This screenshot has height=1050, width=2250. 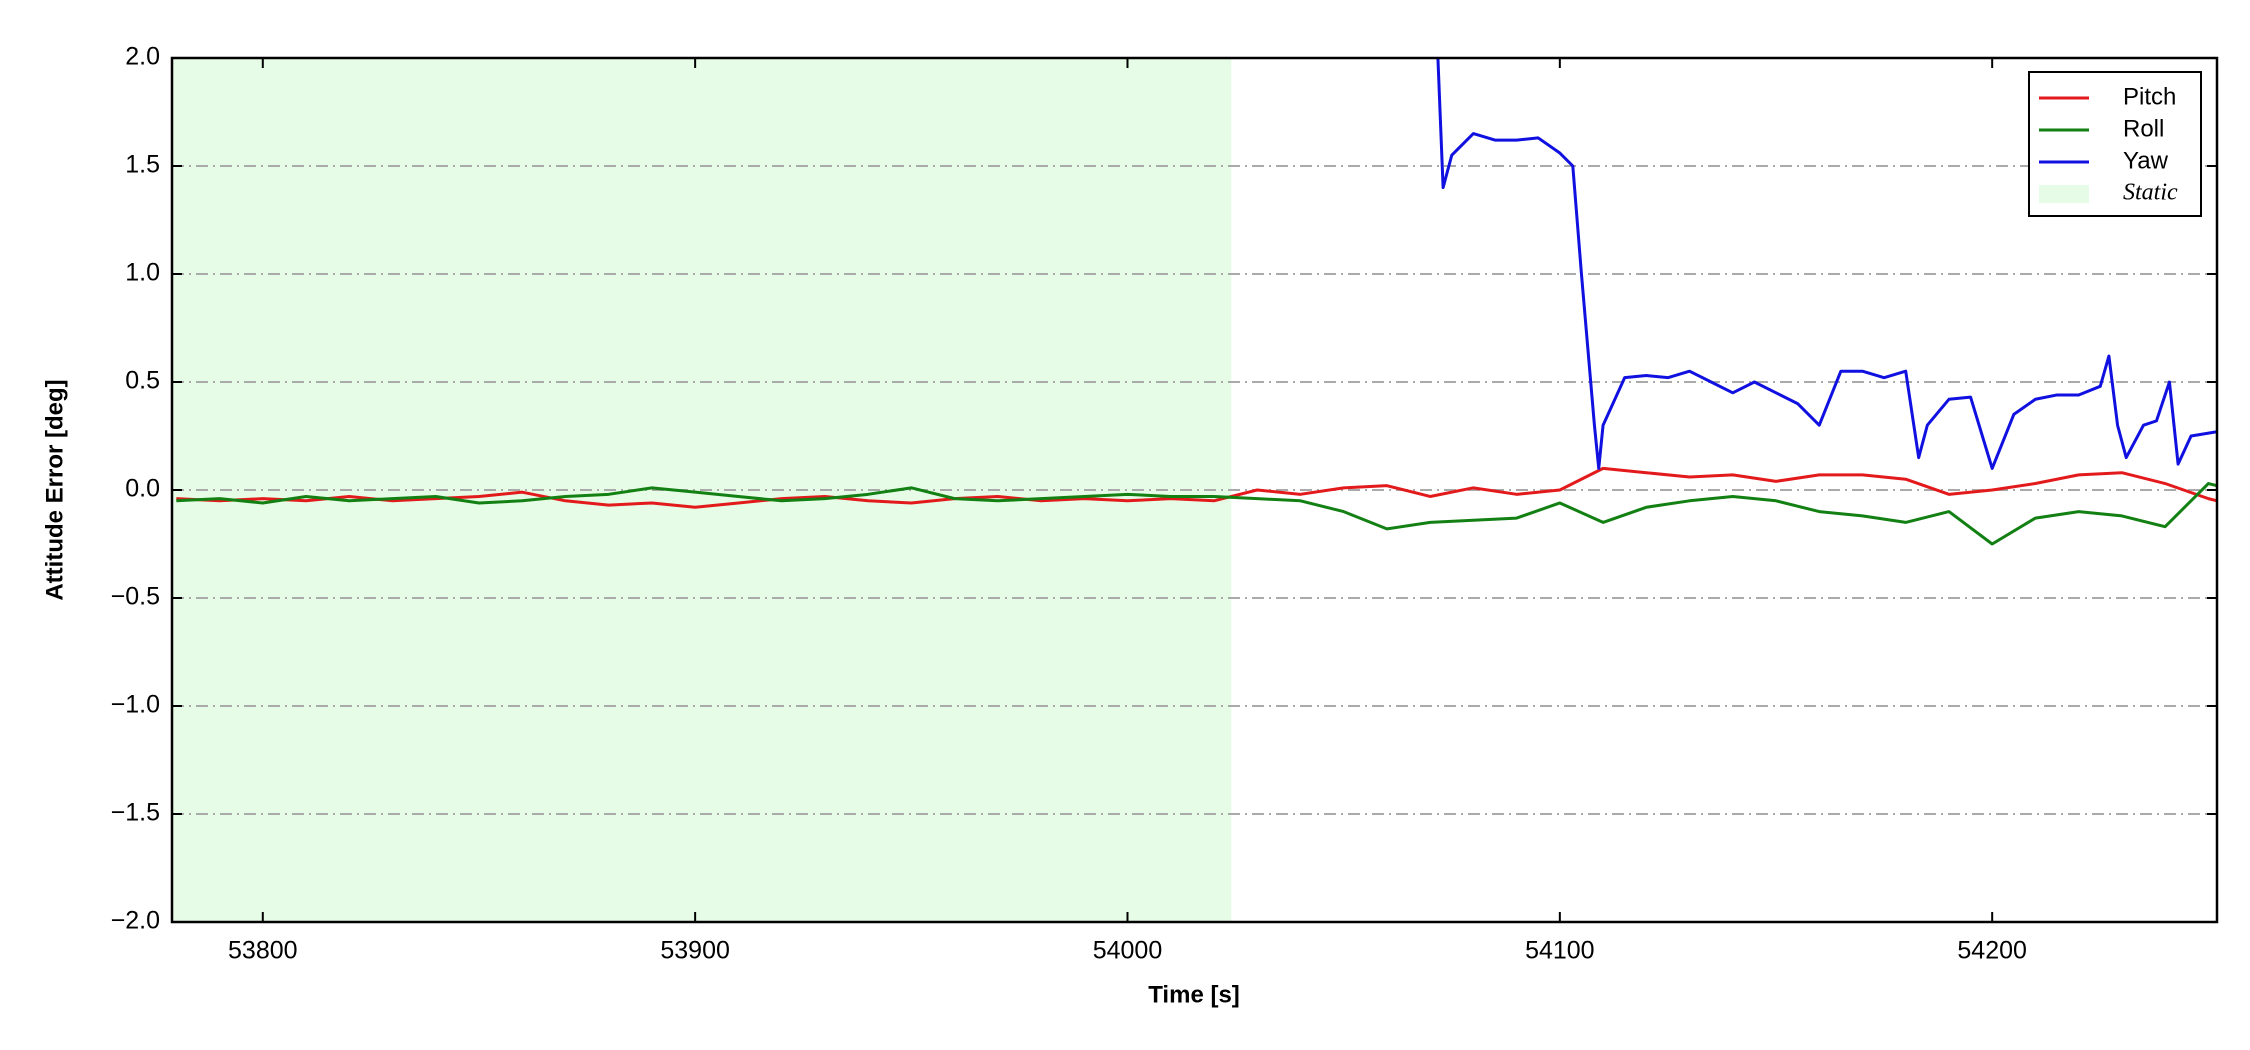 What do you see at coordinates (263, 951) in the screenshot?
I see `x-tick-label: 53800` at bounding box center [263, 951].